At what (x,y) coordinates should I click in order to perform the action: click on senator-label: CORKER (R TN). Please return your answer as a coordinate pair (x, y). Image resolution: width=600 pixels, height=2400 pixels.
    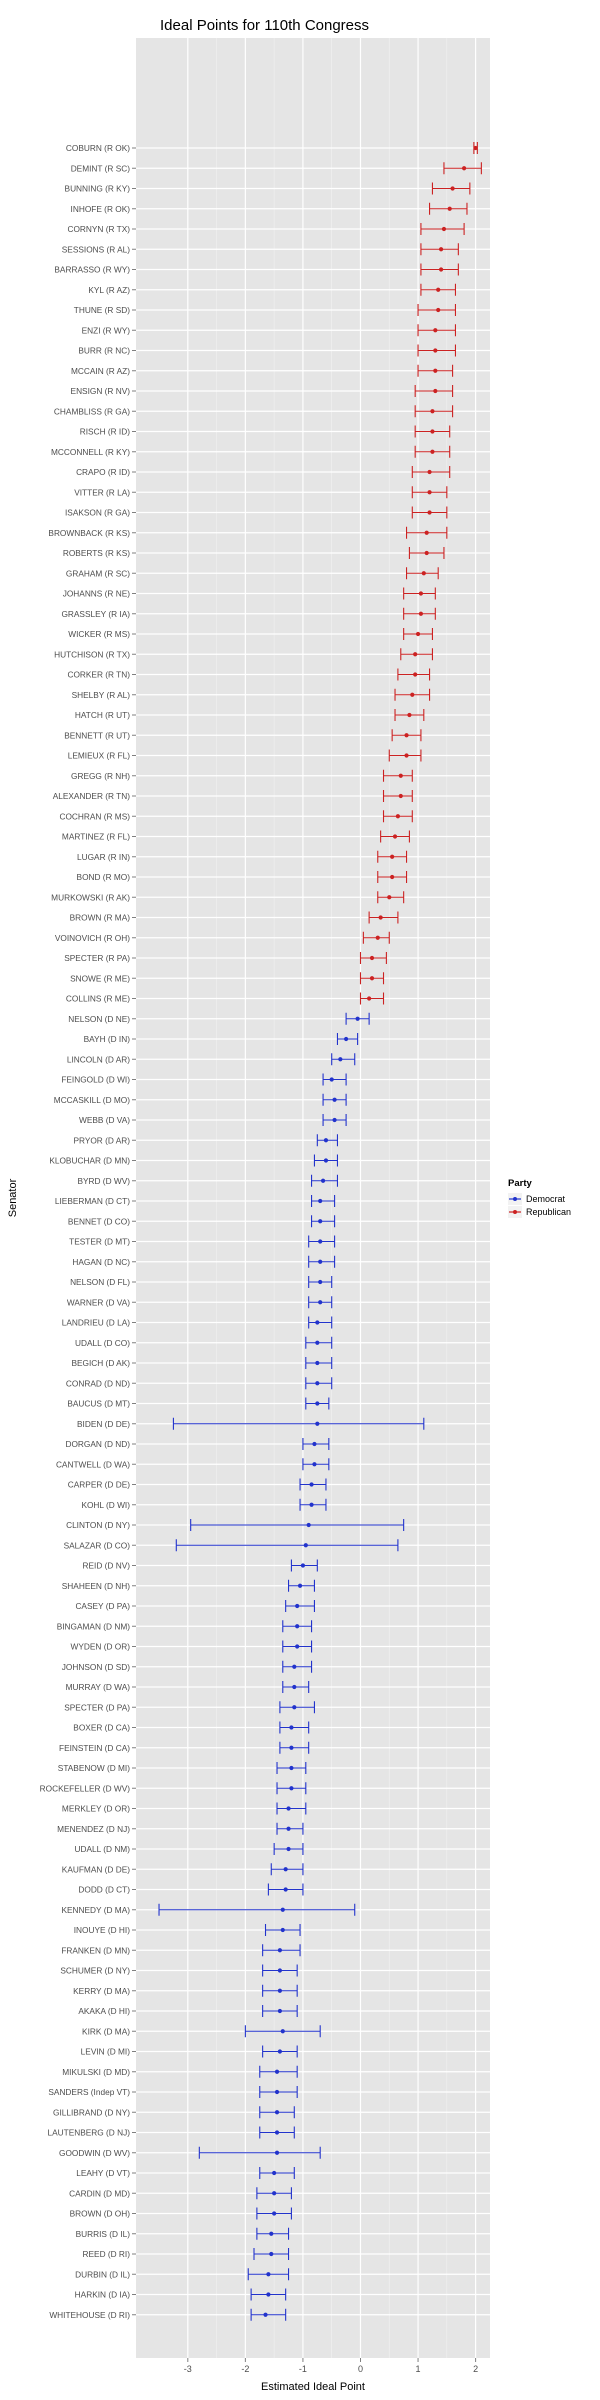
    Looking at the image, I should click on (98, 675).